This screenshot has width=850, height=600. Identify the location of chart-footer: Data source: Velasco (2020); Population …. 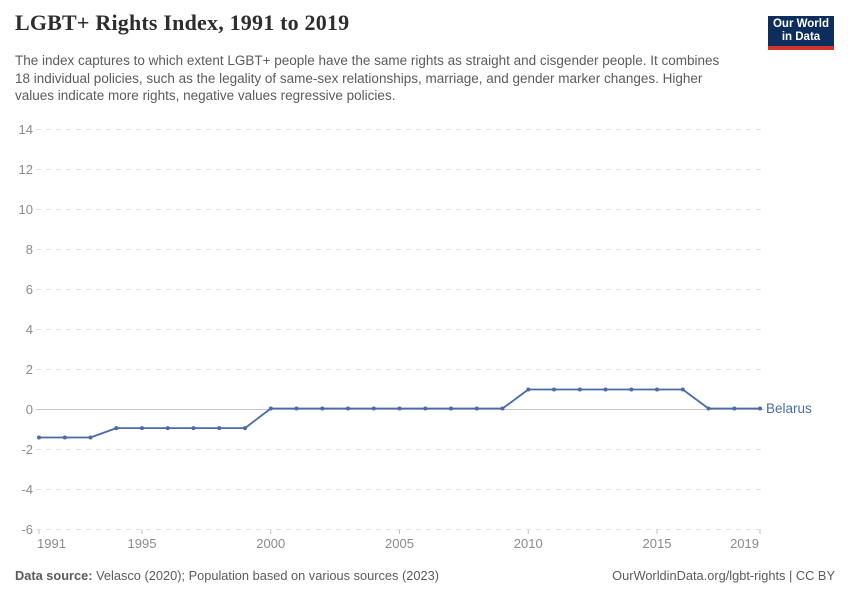
(425, 575).